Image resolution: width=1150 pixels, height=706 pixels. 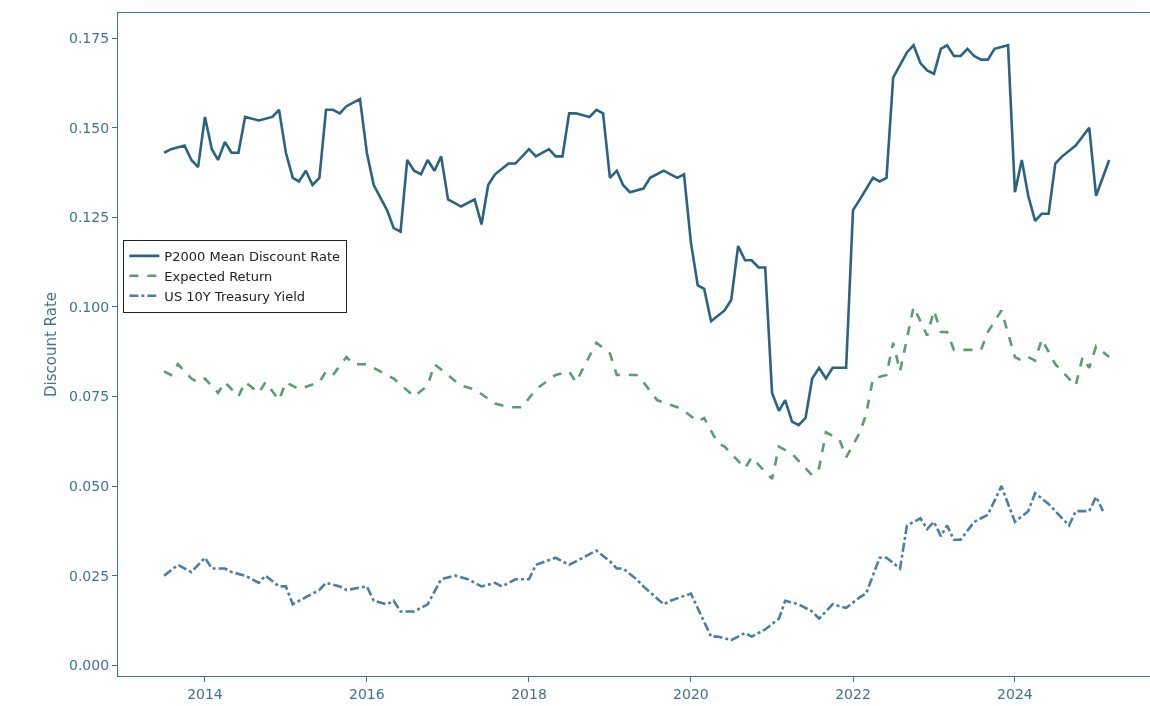 What do you see at coordinates (1015, 693) in the screenshot?
I see `x-tick-label: 2024` at bounding box center [1015, 693].